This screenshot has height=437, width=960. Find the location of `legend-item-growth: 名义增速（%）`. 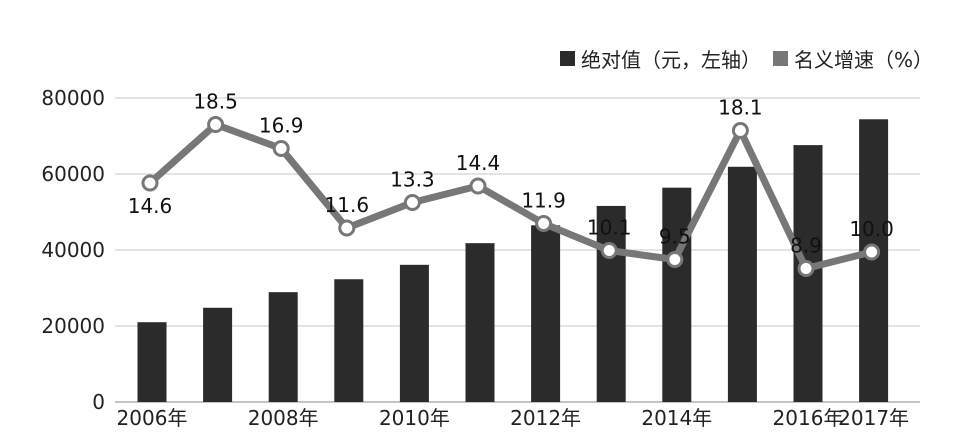

legend-item-growth: 名义增速（%） is located at coordinates (853, 58).